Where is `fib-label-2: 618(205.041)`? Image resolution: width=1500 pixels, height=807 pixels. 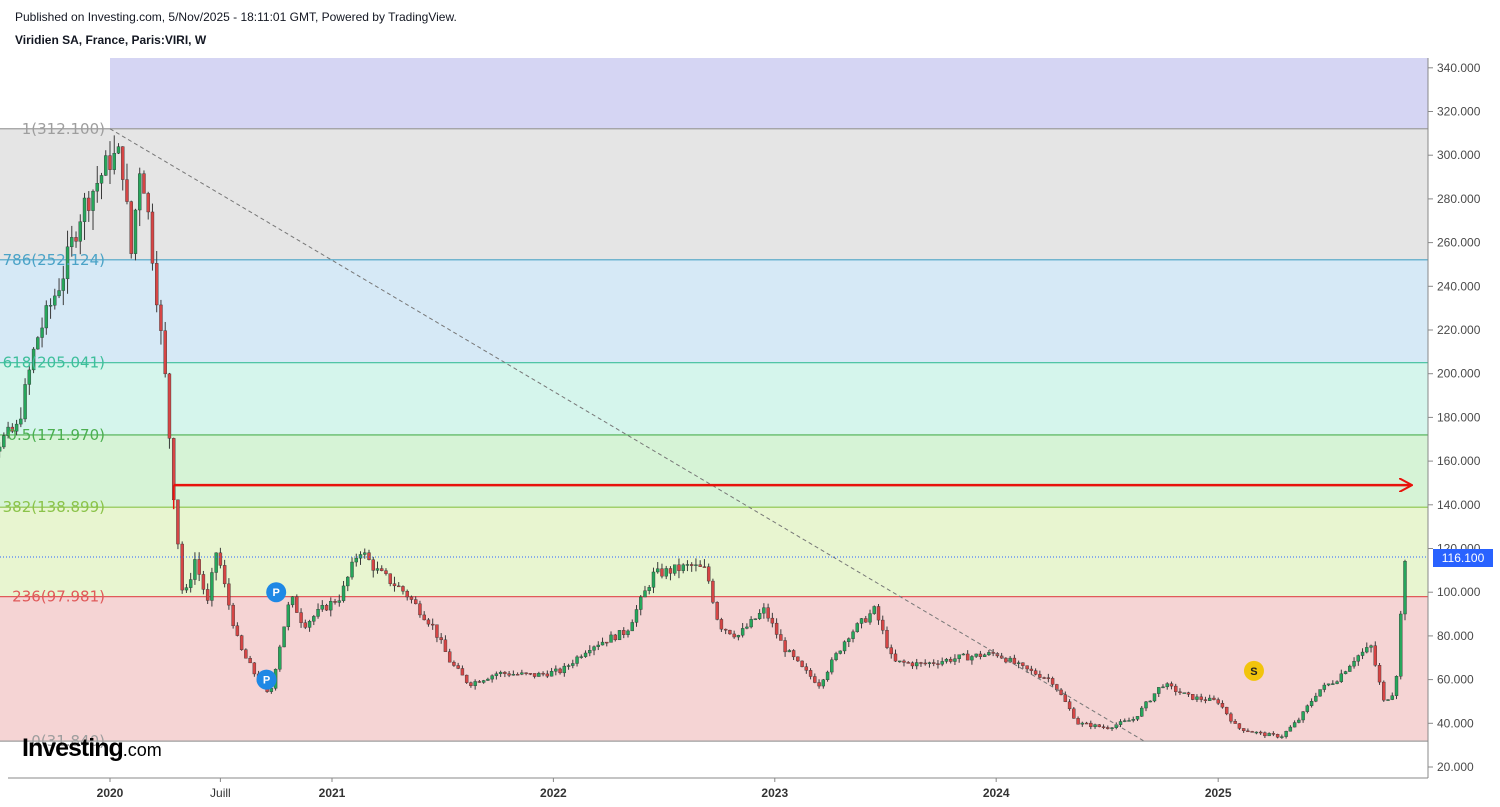
fib-label-2: 618(205.041) is located at coordinates (54, 363).